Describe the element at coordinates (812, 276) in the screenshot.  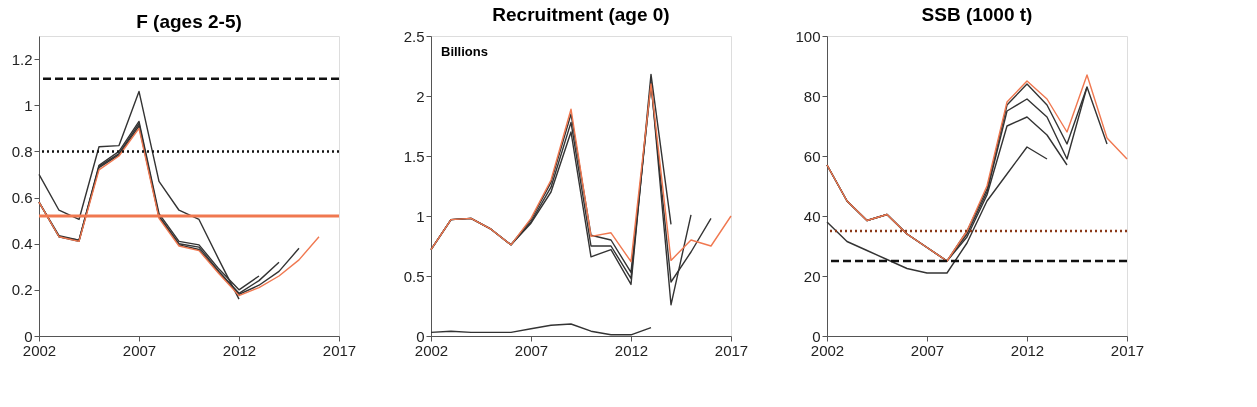
I see `y-tick-label: 20` at that location.